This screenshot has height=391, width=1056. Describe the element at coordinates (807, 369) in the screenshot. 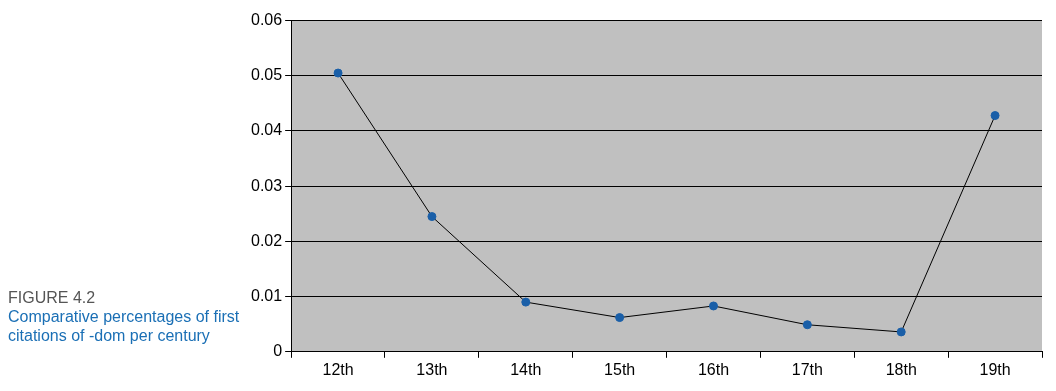

I see `x-tick-label: 17th` at that location.